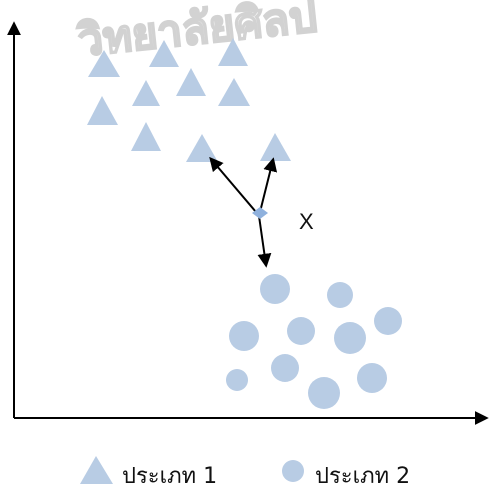  What do you see at coordinates (189, 100) in the screenshot?
I see `class-1-points` at bounding box center [189, 100].